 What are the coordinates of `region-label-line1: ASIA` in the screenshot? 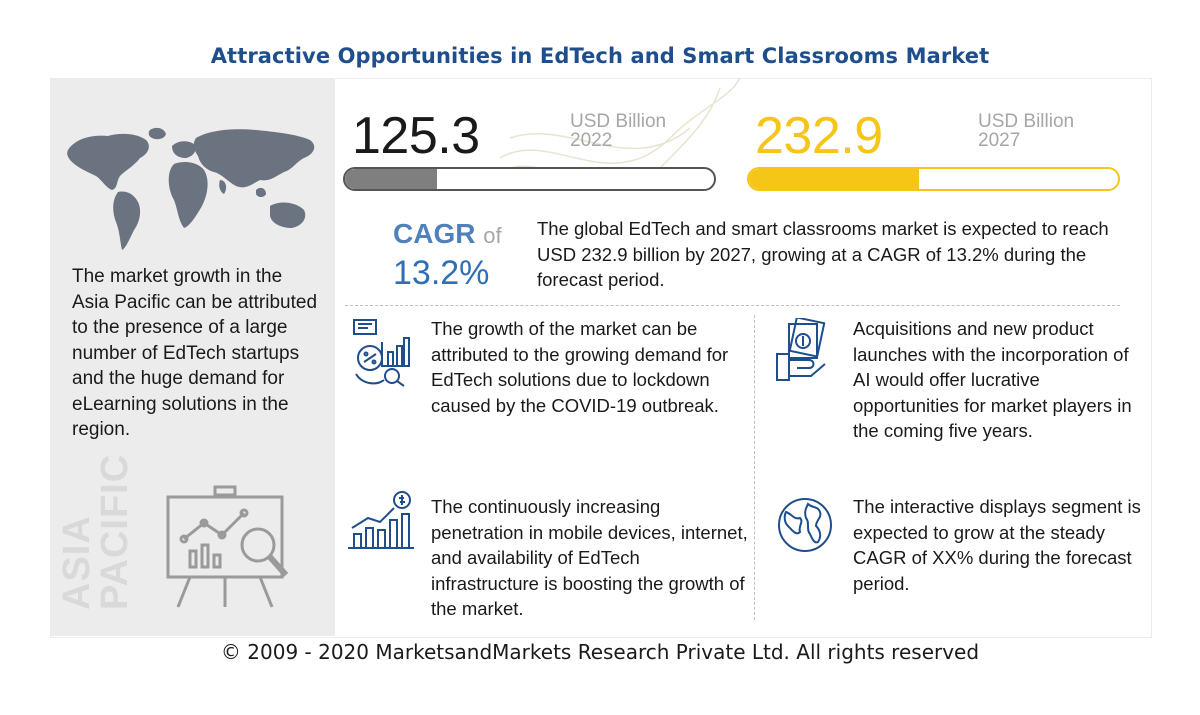 It's located at (77, 562).